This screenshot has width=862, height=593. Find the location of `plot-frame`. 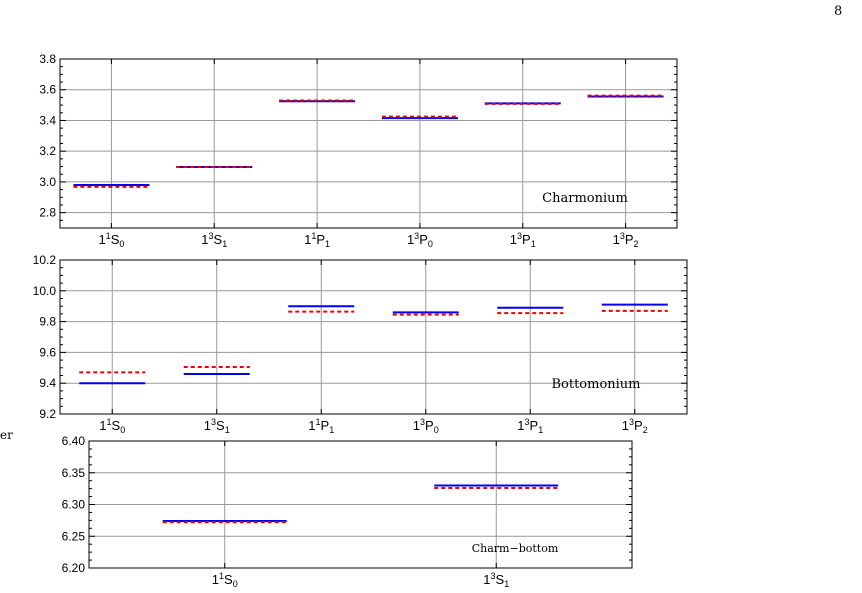

plot-frame is located at coordinates (360, 504).